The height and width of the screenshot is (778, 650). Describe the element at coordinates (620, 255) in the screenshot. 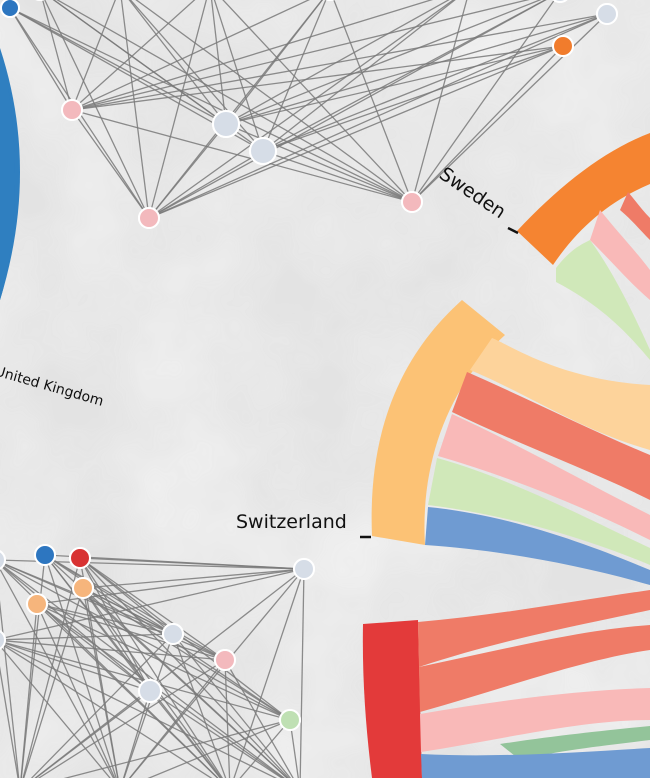

I see `sweden-ribbon-pink` at that location.